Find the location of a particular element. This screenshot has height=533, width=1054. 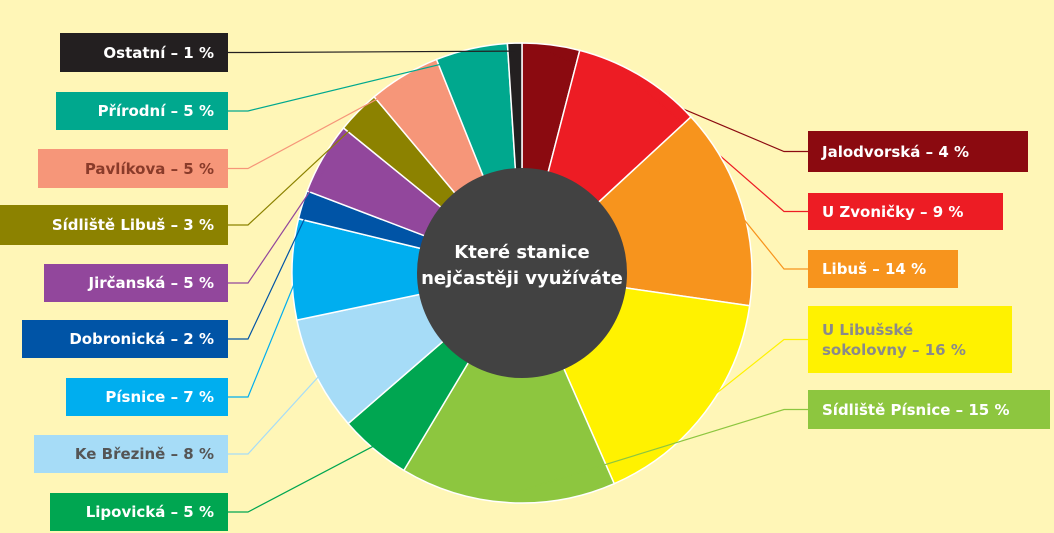

slice-label: Dobronická – 2 % is located at coordinates (125, 339).